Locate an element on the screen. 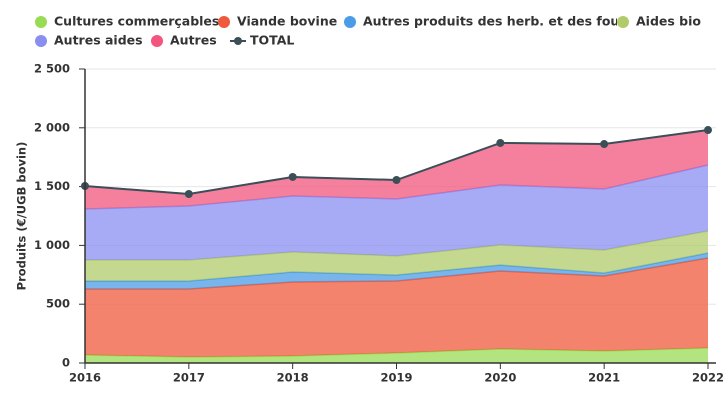  x-tick-label: 2020 is located at coordinates (500, 378).